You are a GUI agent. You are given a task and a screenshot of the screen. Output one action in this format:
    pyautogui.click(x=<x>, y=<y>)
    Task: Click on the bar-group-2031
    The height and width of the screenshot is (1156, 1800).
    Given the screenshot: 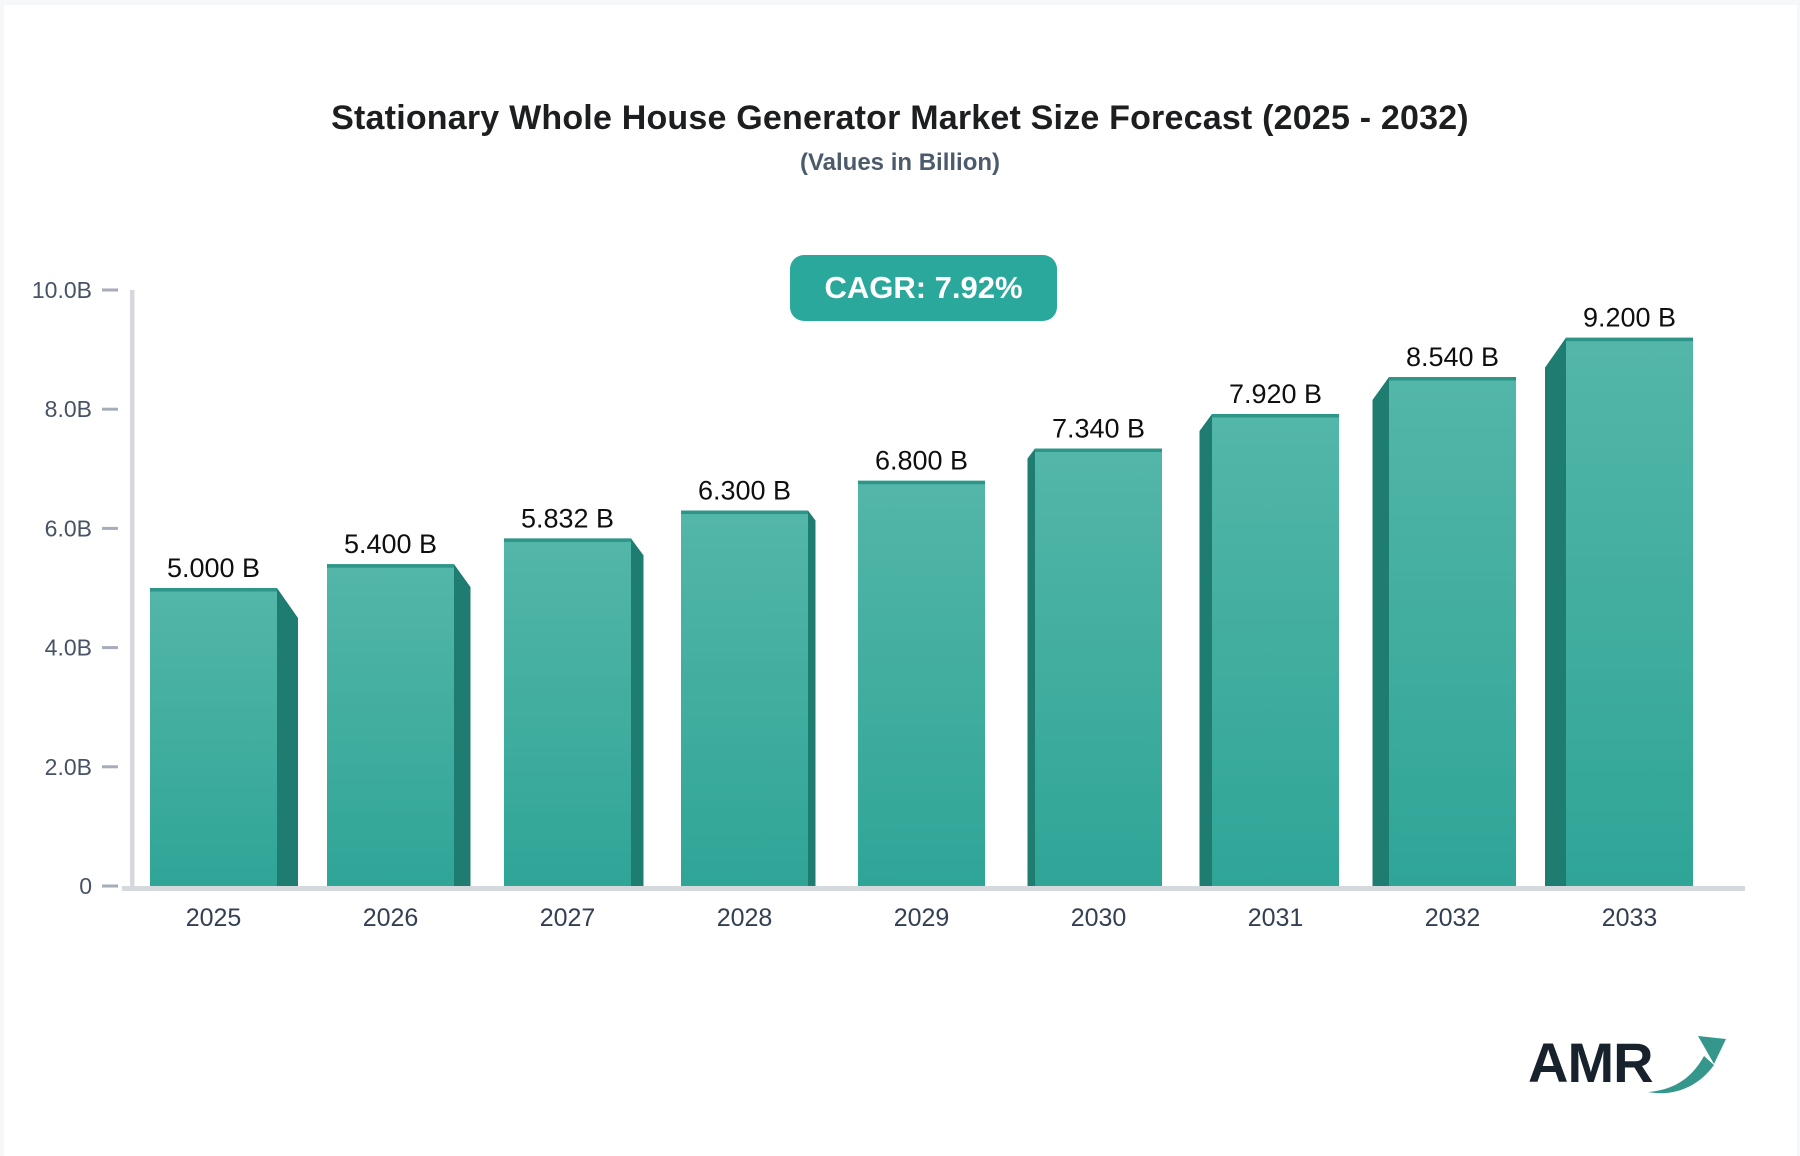 What is the action you would take?
    pyautogui.click(x=1269, y=649)
    